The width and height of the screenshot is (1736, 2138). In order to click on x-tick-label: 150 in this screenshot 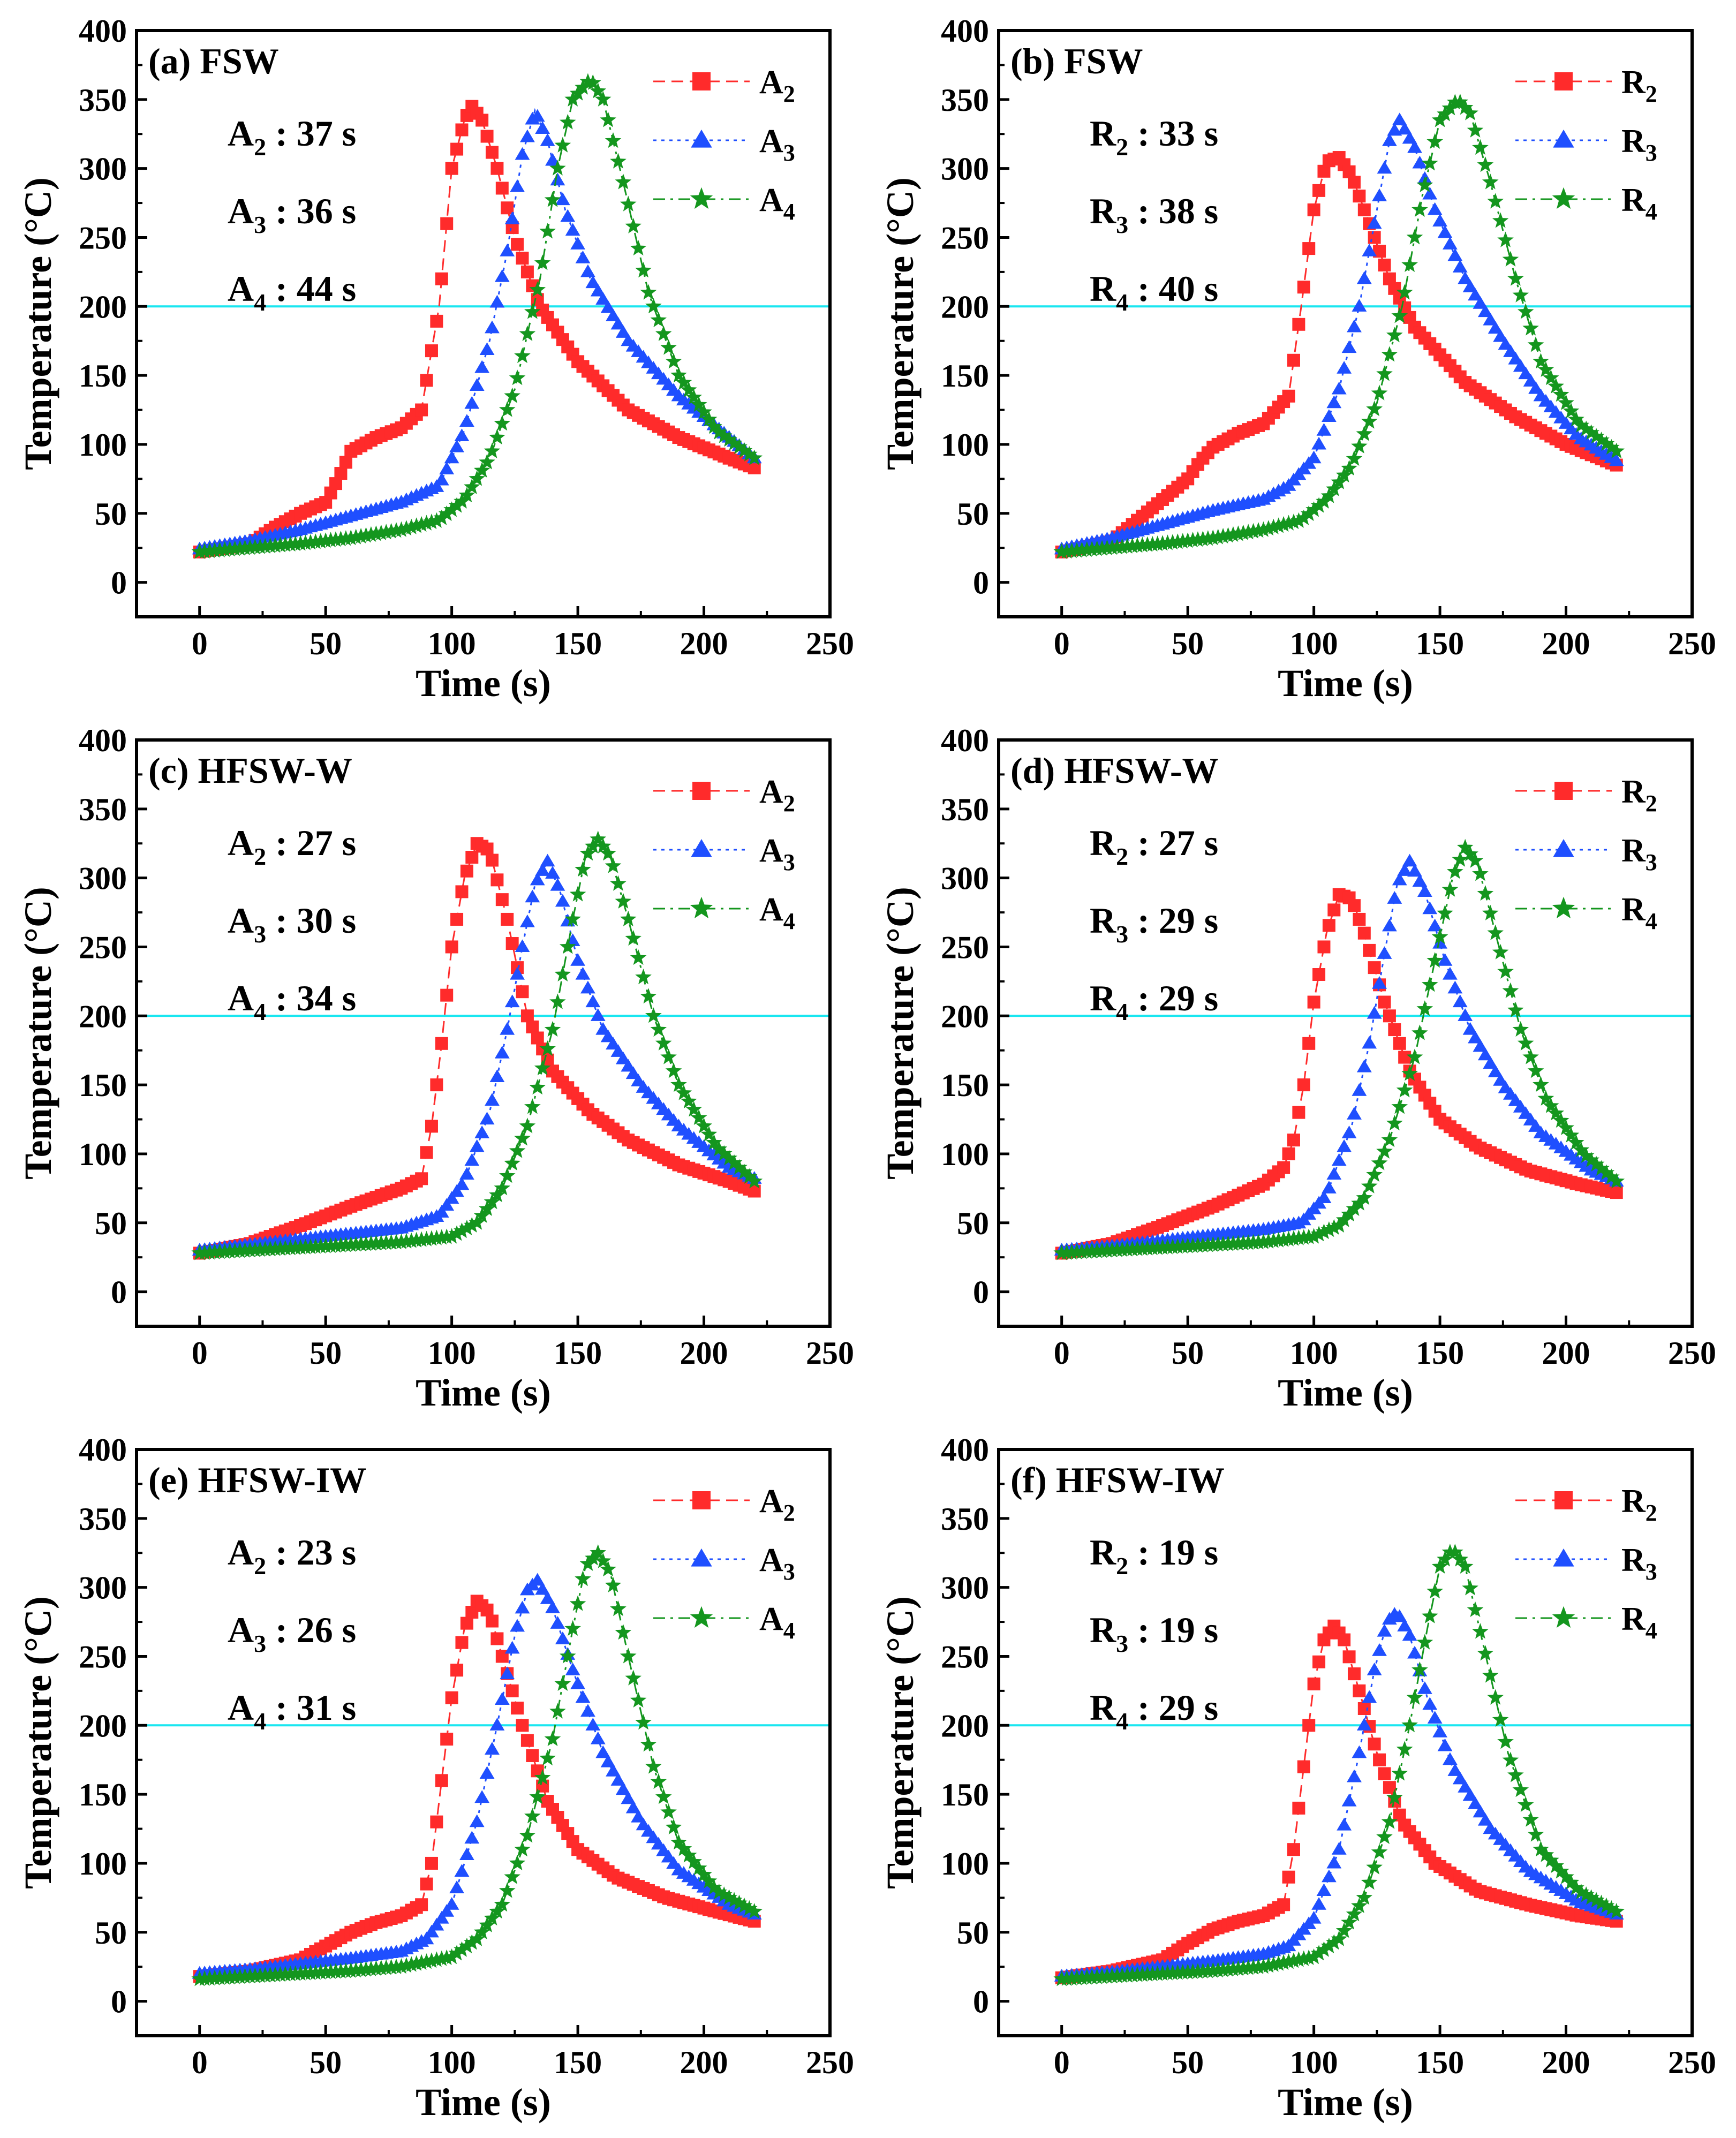, I will do `click(578, 643)`.